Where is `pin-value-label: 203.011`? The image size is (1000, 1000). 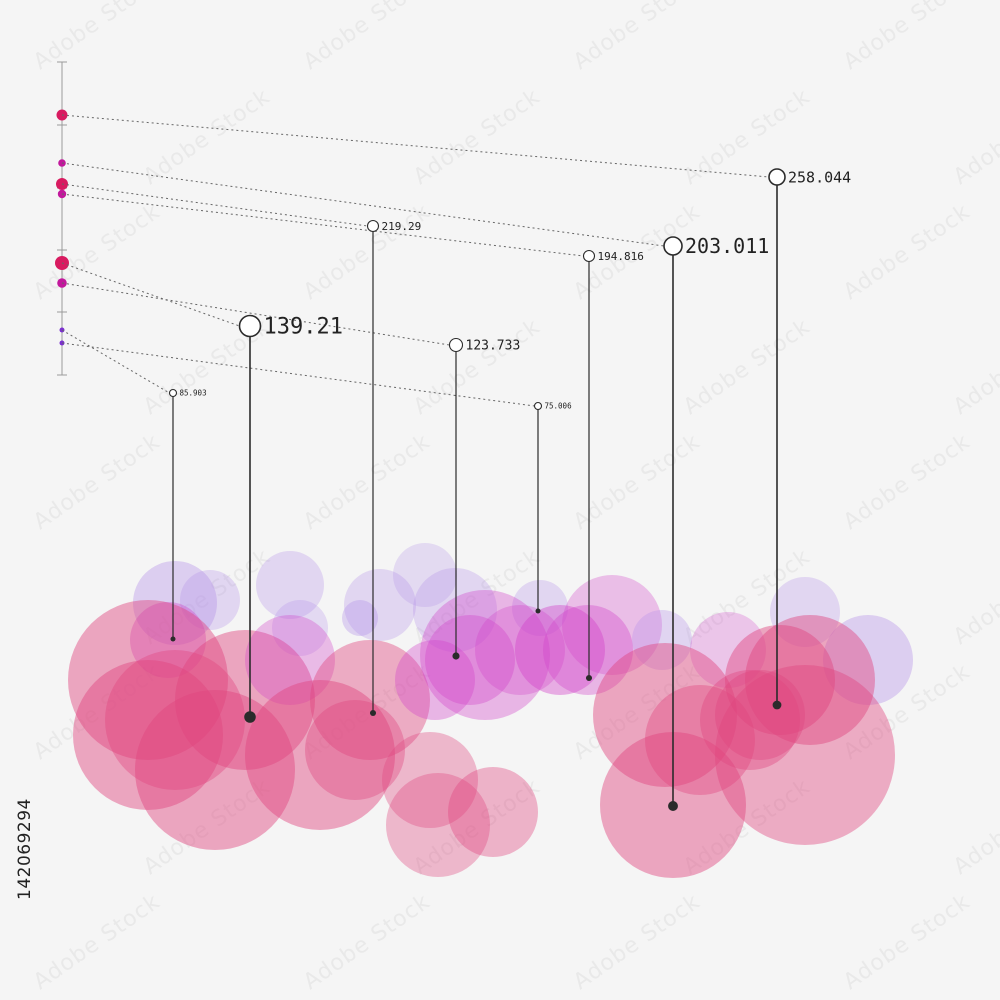
pin-value-label: 203.011 is located at coordinates (727, 246).